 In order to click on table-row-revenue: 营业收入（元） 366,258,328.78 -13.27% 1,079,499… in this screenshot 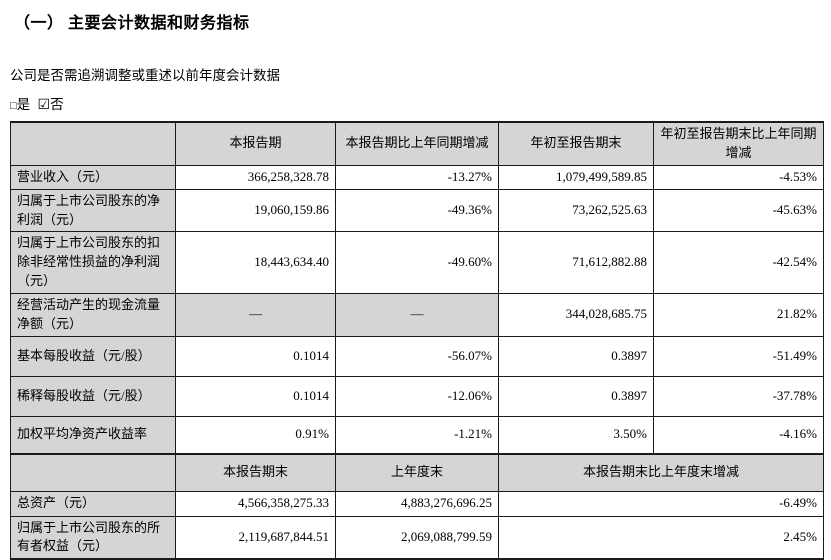, I will do `click(417, 177)`.